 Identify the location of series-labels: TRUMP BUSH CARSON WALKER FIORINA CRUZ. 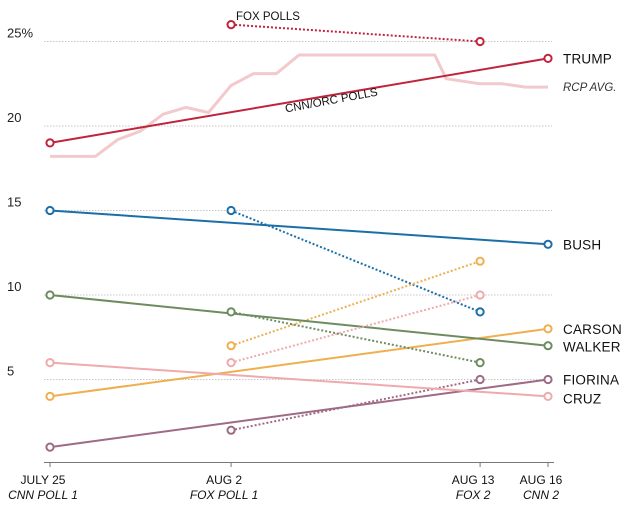
(592, 228).